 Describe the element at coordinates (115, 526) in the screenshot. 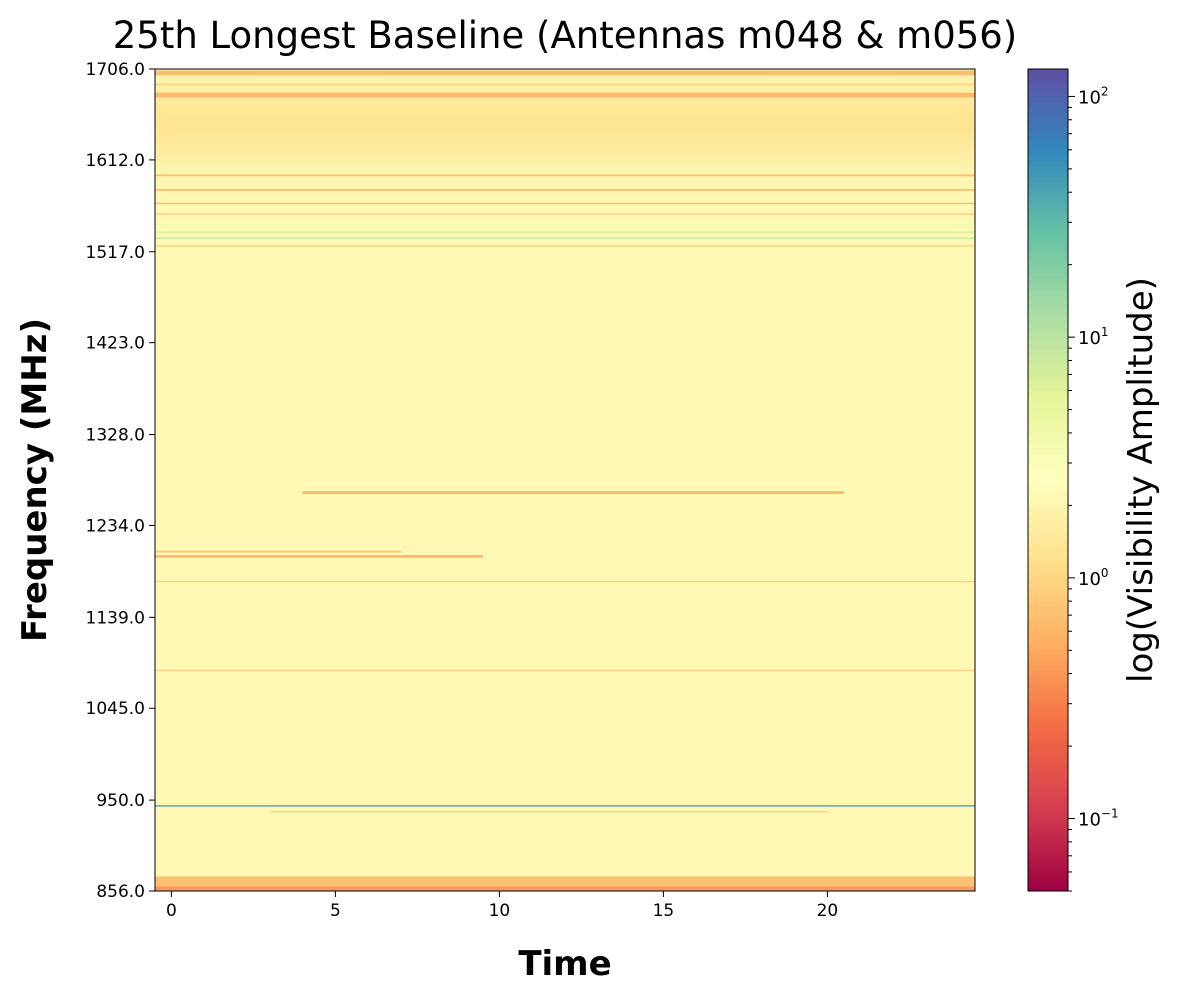

I see `y-tick-label: 1234.0` at that location.